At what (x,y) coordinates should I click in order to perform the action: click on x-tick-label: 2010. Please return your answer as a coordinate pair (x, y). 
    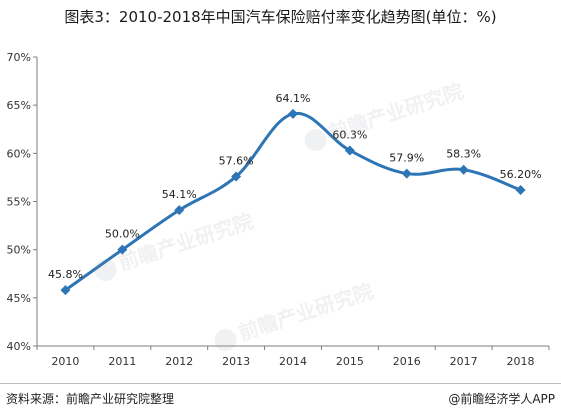
    Looking at the image, I should click on (65, 361).